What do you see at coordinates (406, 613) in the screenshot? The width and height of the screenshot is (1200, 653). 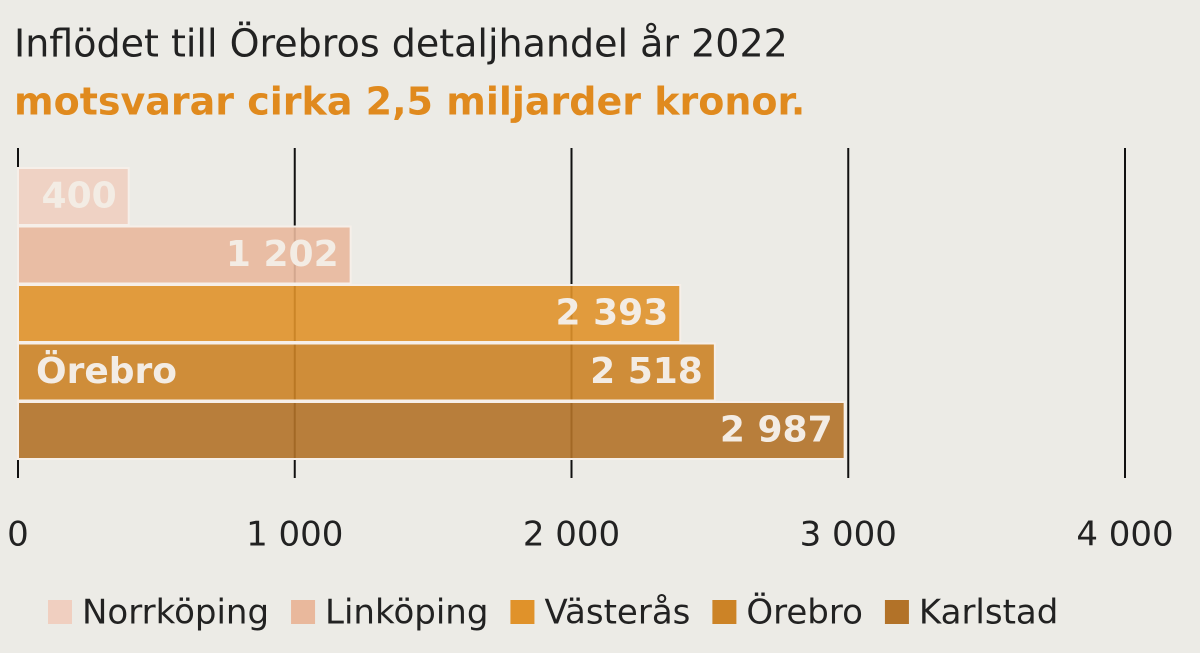 I see `legend-label: Linköping` at bounding box center [406, 613].